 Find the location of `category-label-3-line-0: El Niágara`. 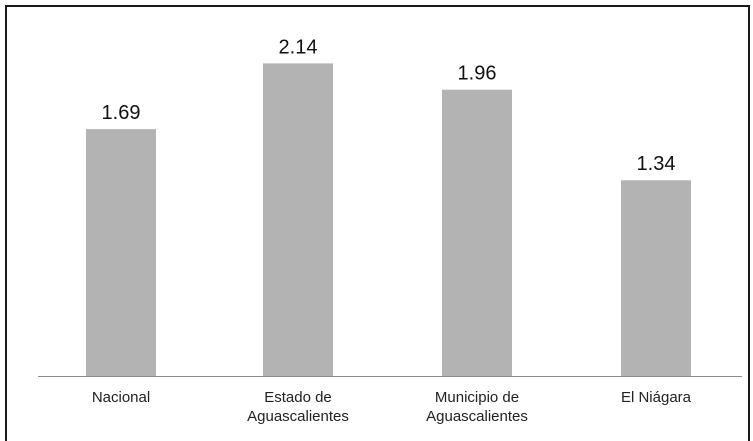

category-label-3-line-0: El Niágara is located at coordinates (656, 397).